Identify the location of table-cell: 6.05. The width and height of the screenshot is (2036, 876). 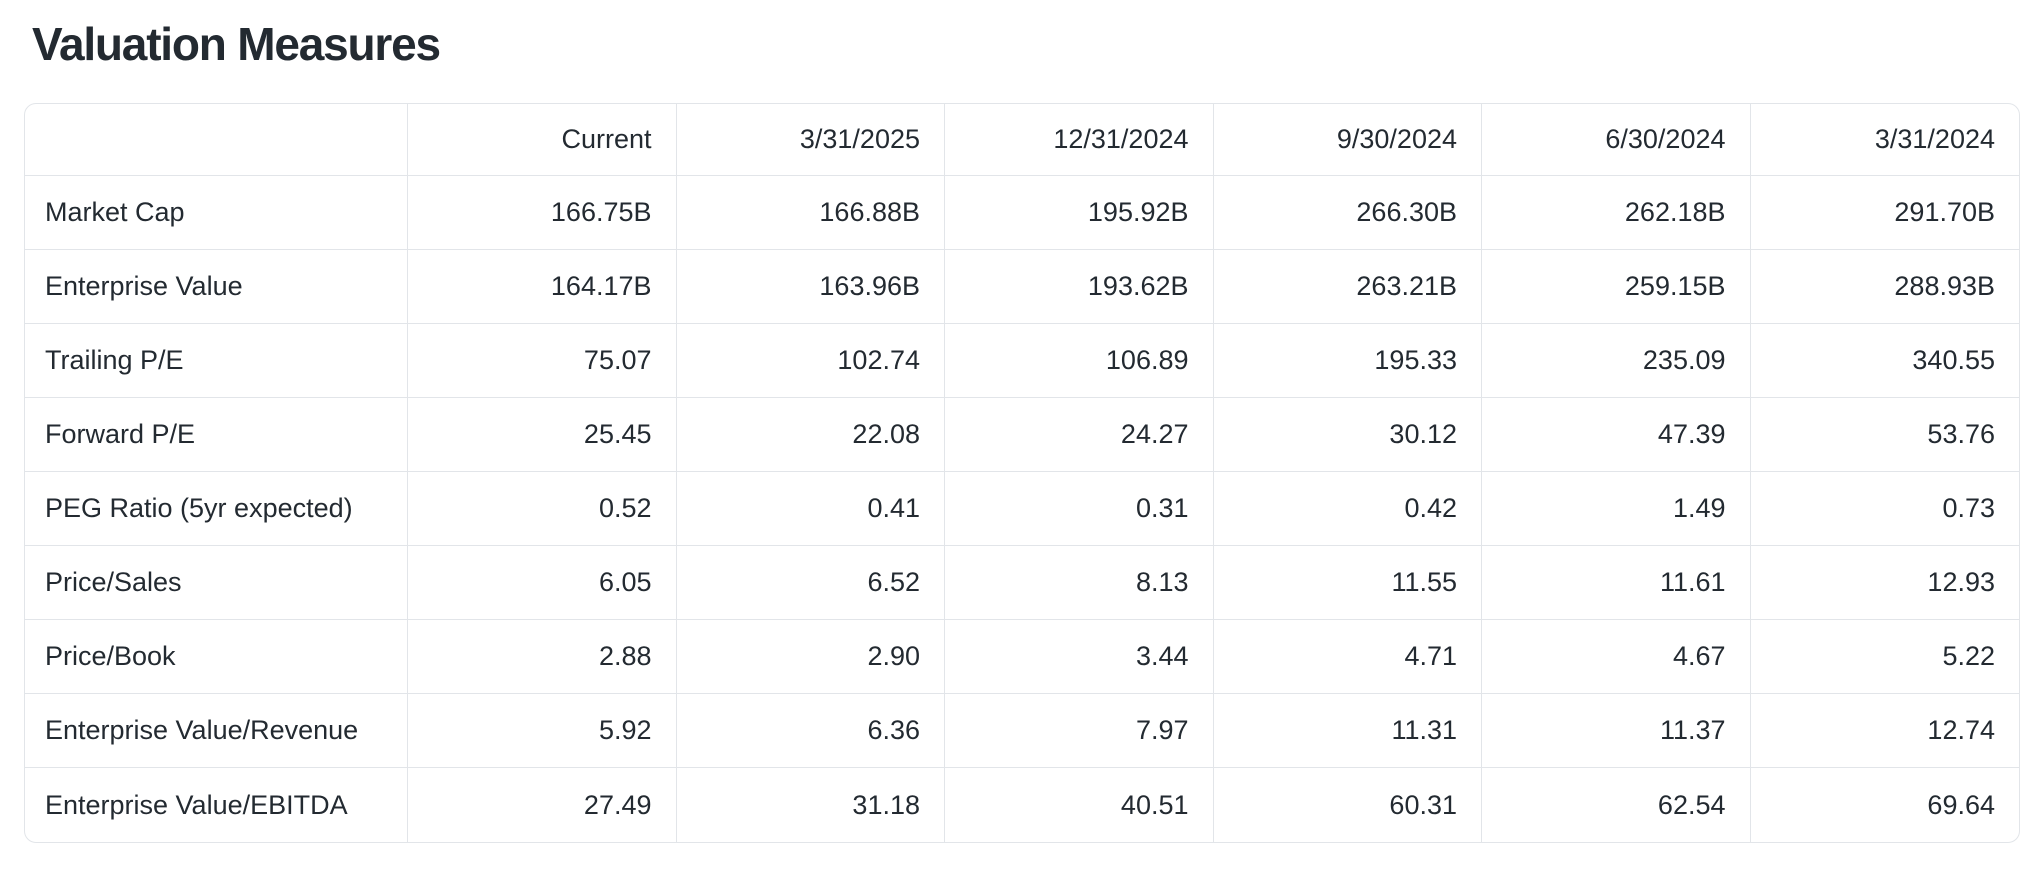
(542, 583).